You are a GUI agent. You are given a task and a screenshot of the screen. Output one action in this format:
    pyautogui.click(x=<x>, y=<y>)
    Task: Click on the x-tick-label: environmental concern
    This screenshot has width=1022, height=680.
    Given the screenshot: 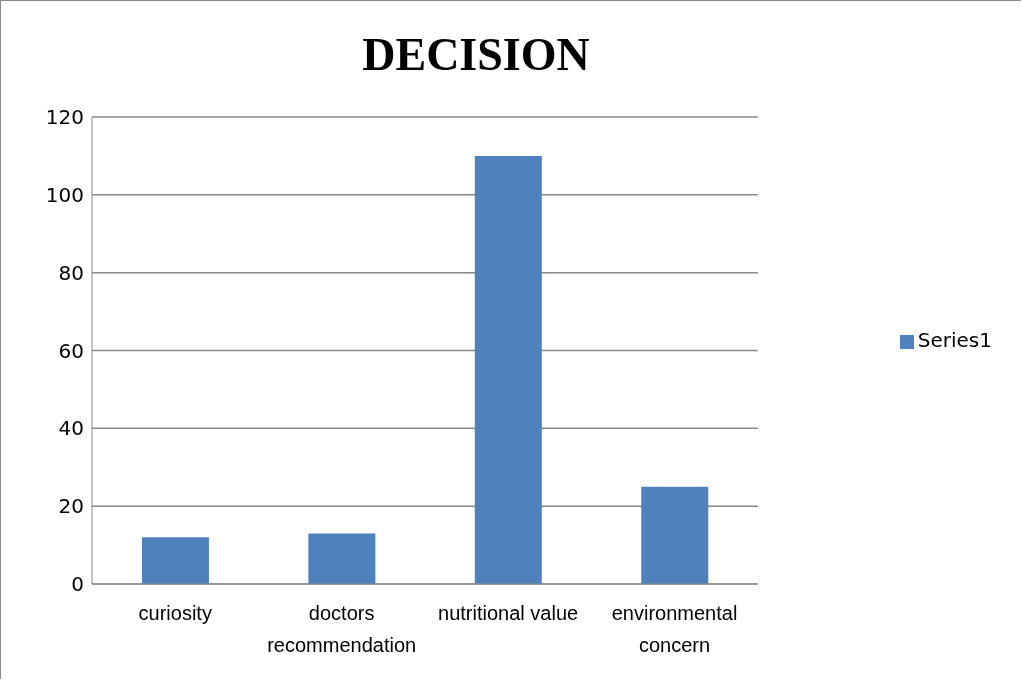 What is the action you would take?
    pyautogui.click(x=674, y=629)
    